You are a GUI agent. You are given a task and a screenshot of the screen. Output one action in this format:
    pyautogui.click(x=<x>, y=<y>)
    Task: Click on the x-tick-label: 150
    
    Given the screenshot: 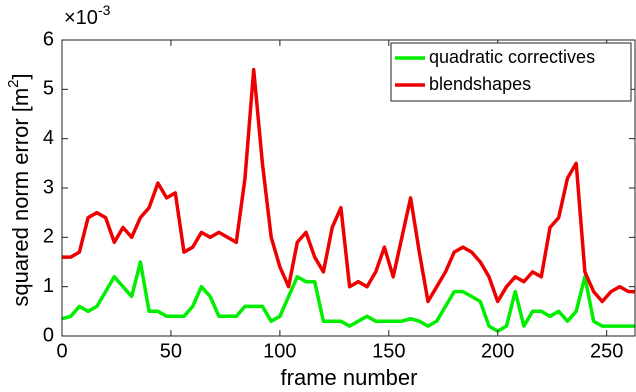 What is the action you would take?
    pyautogui.click(x=388, y=351)
    